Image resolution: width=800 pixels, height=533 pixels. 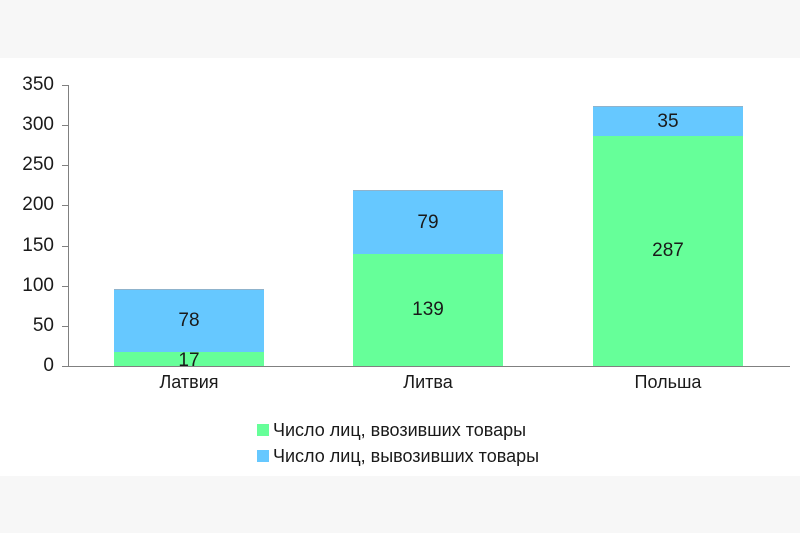 I want to click on y-tick-label: 150, so click(x=38, y=245).